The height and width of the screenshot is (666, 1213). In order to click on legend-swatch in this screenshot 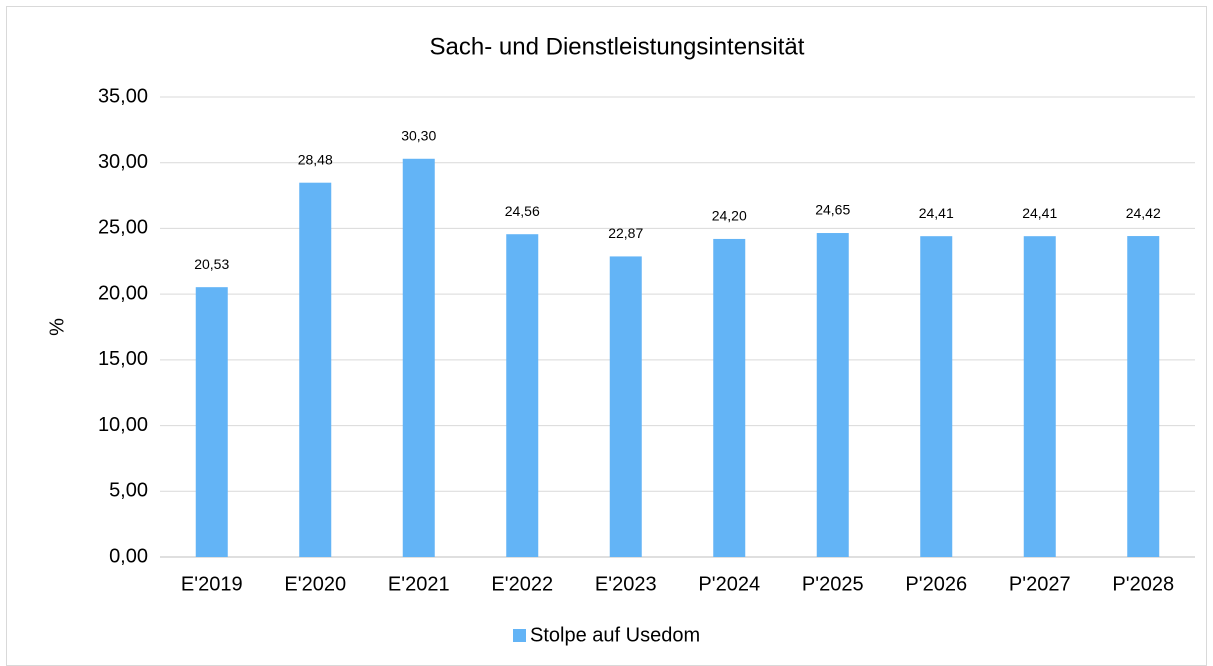, I will do `click(519, 635)`.